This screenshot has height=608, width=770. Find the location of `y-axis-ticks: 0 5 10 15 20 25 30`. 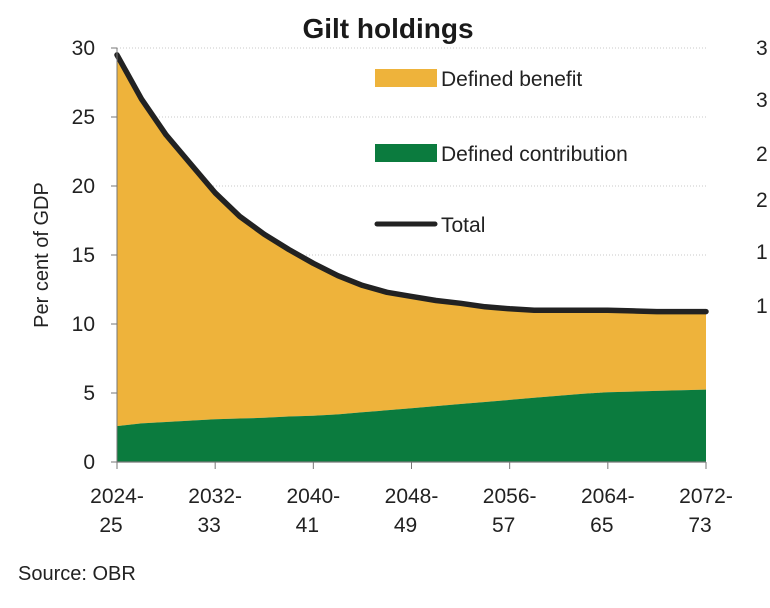

y-axis-ticks: 0 5 10 15 20 25 30 is located at coordinates (94, 255).